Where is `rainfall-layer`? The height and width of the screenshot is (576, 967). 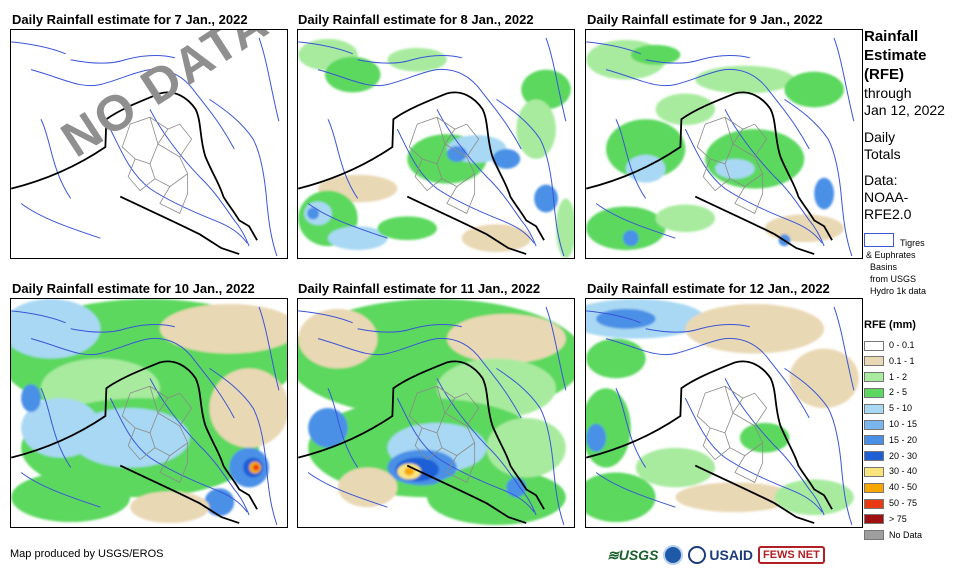
rainfall-layer is located at coordinates (722, 411).